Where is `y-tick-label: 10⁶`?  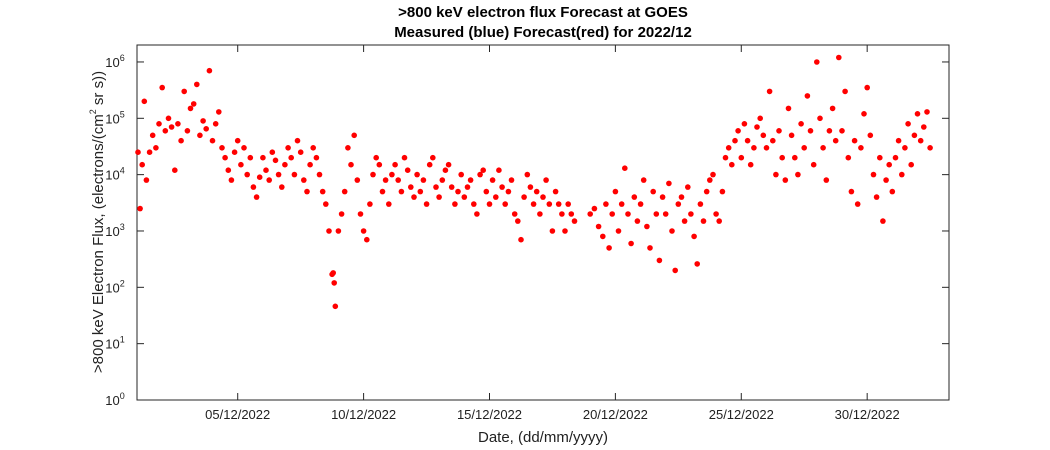
y-tick-label: 10⁶ is located at coordinates (114, 61).